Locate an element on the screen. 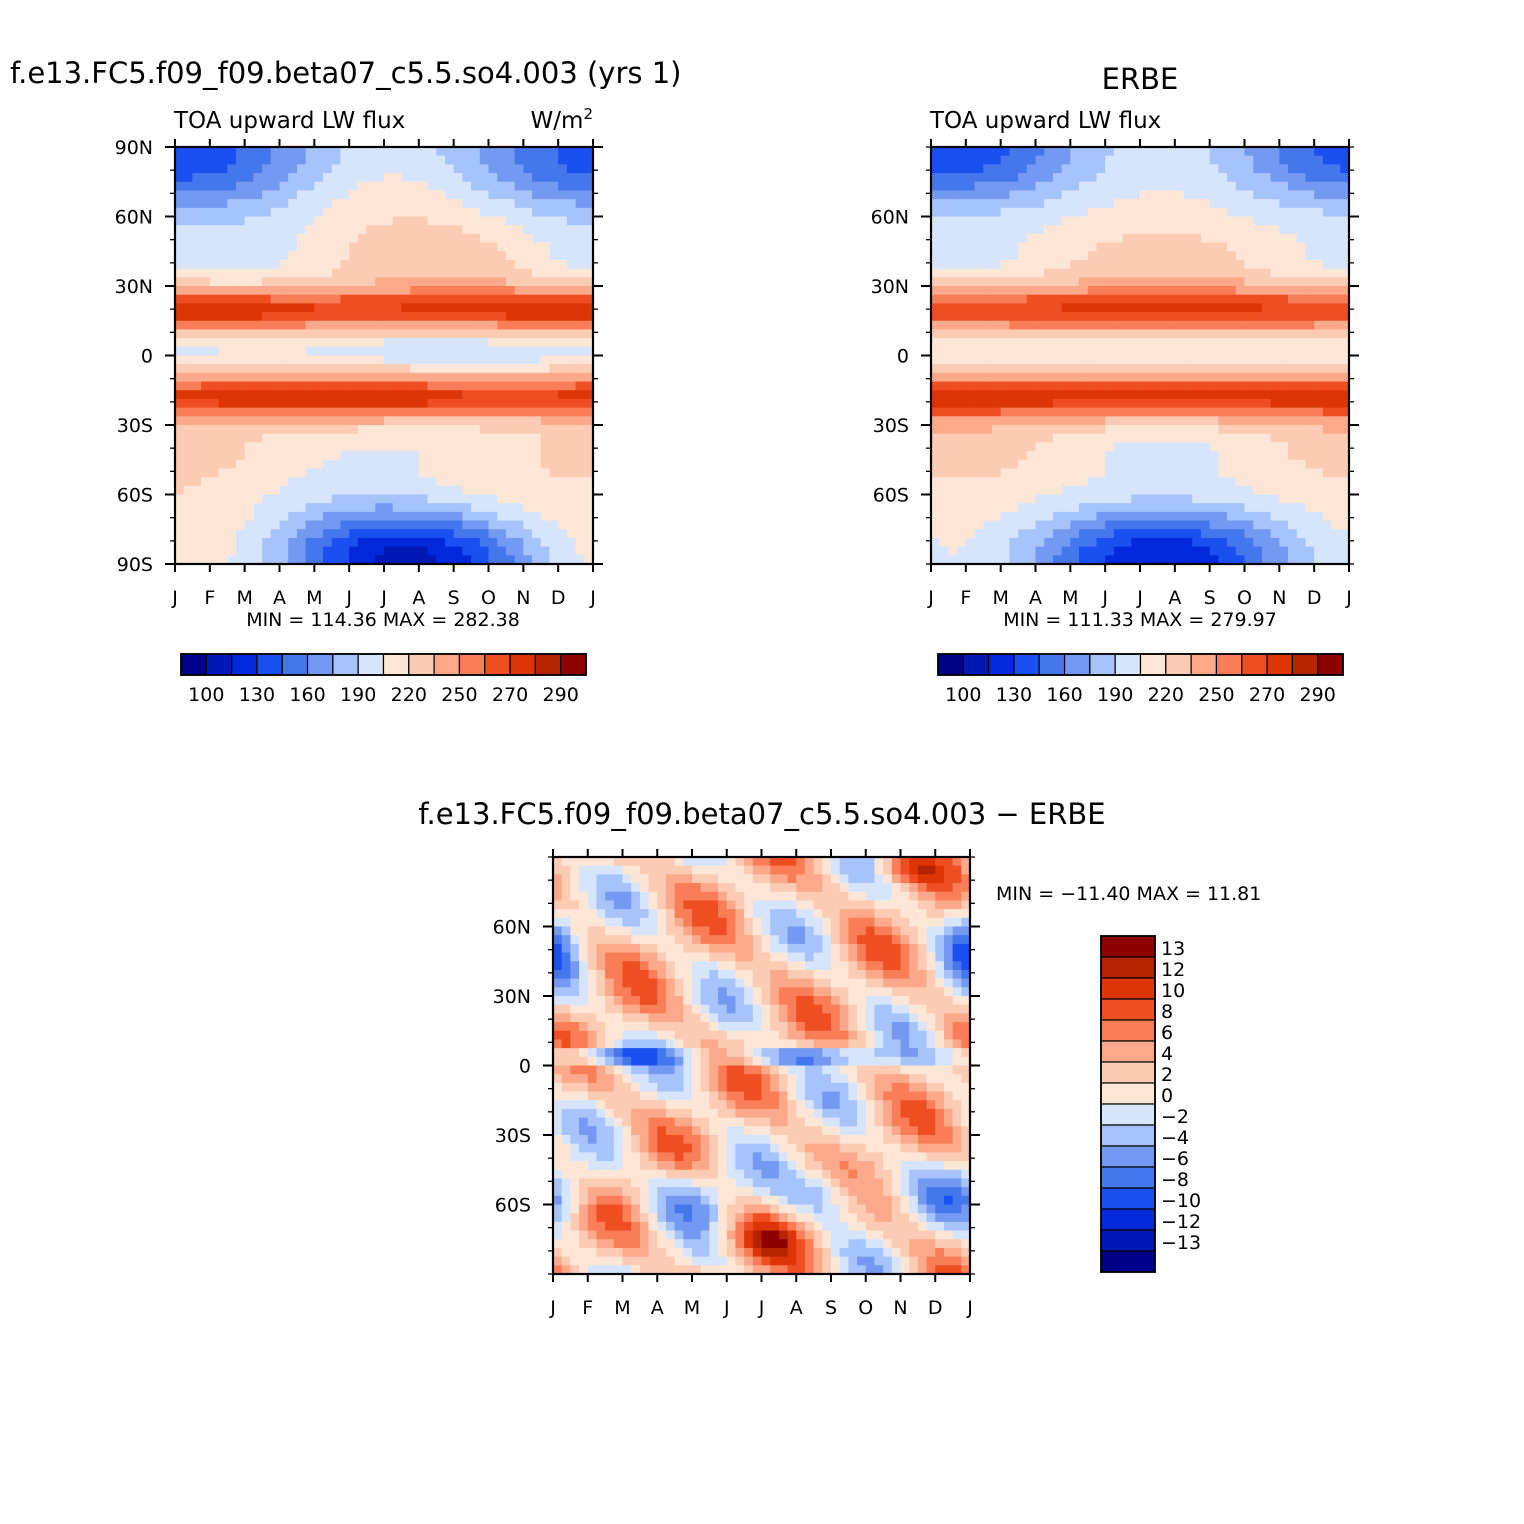 This screenshot has width=1524, height=1524. obs-xtick-label: S is located at coordinates (1210, 598).